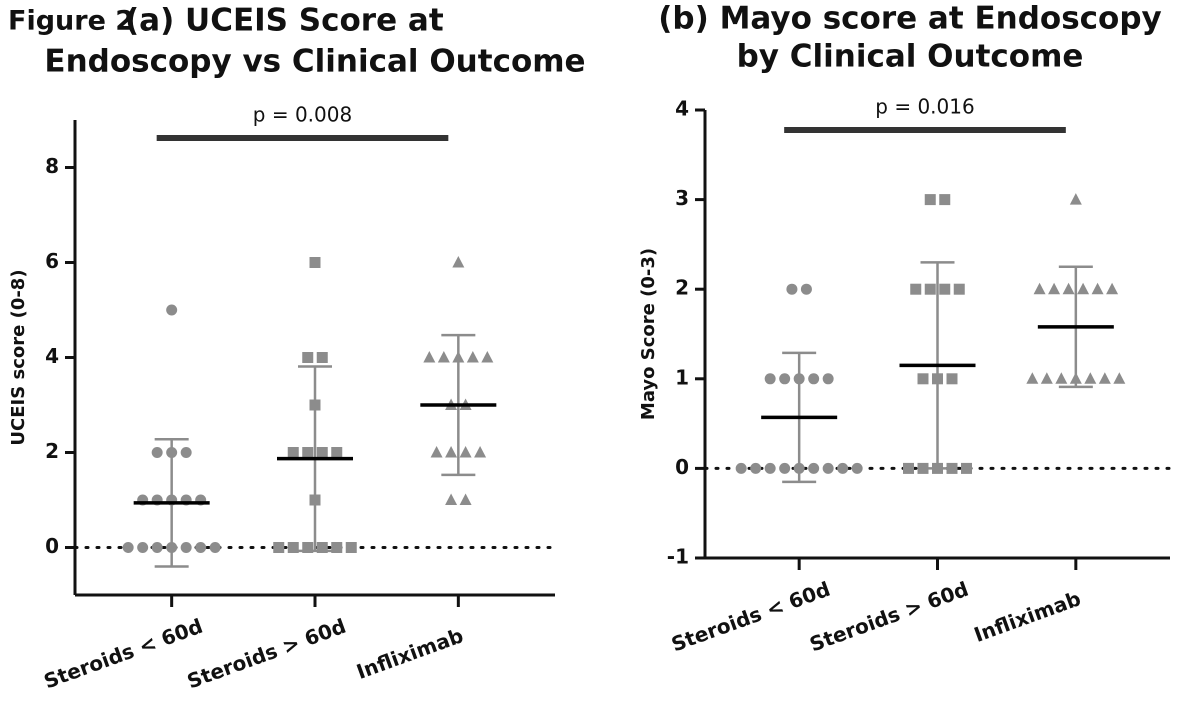  What do you see at coordinates (910, 57) in the screenshot?
I see `chart-title: by Clinical Outcome` at bounding box center [910, 57].